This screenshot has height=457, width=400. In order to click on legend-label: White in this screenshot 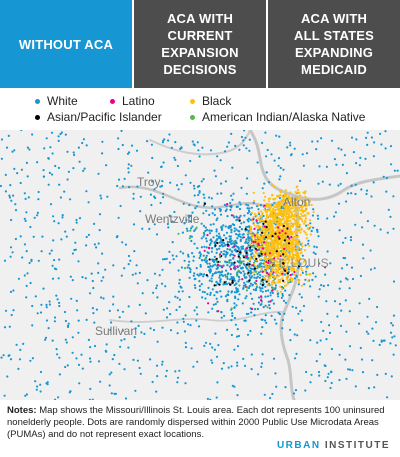, I will do `click(62, 101)`.